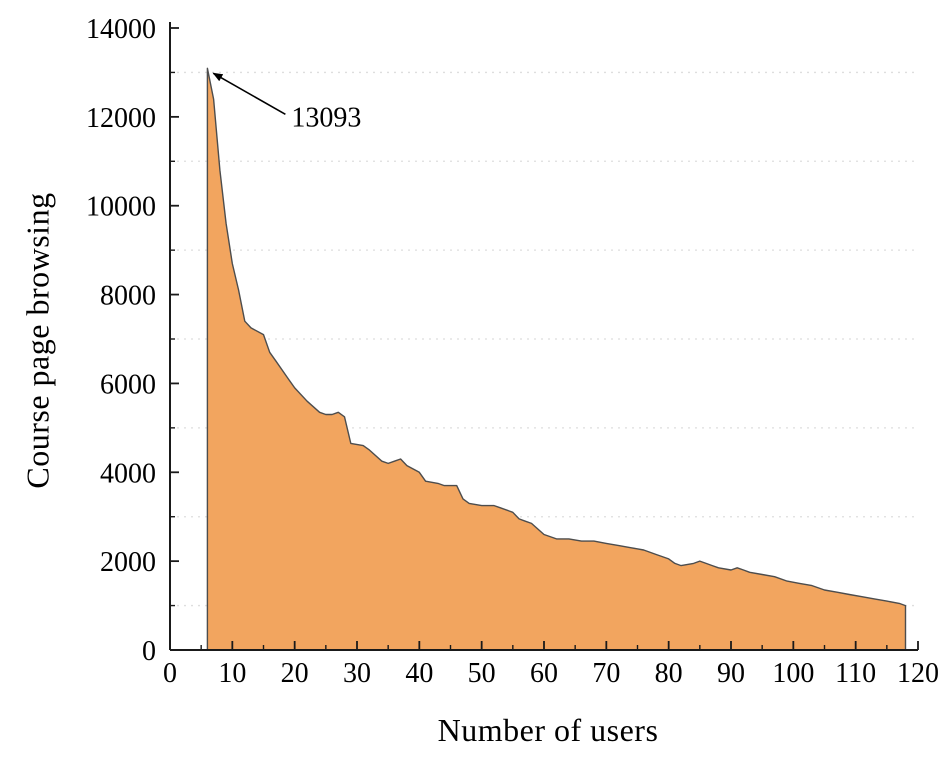 This screenshot has width=946, height=760. Describe the element at coordinates (855, 673) in the screenshot. I see `x-tick-label-110: 110` at that location.